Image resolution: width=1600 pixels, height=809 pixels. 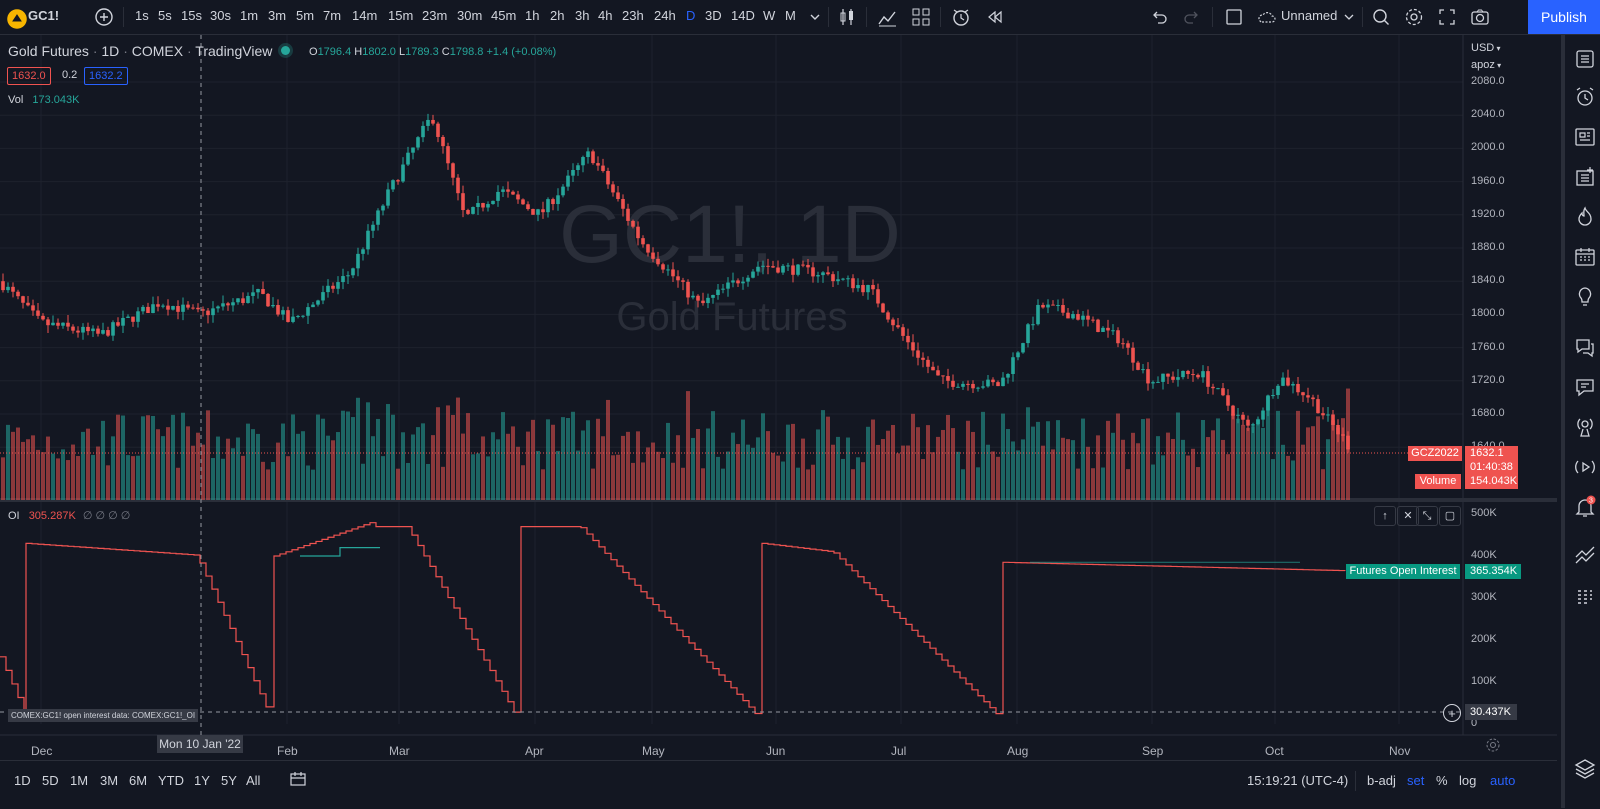 What do you see at coordinates (1480, 17) in the screenshot?
I see `camera-icon` at bounding box center [1480, 17].